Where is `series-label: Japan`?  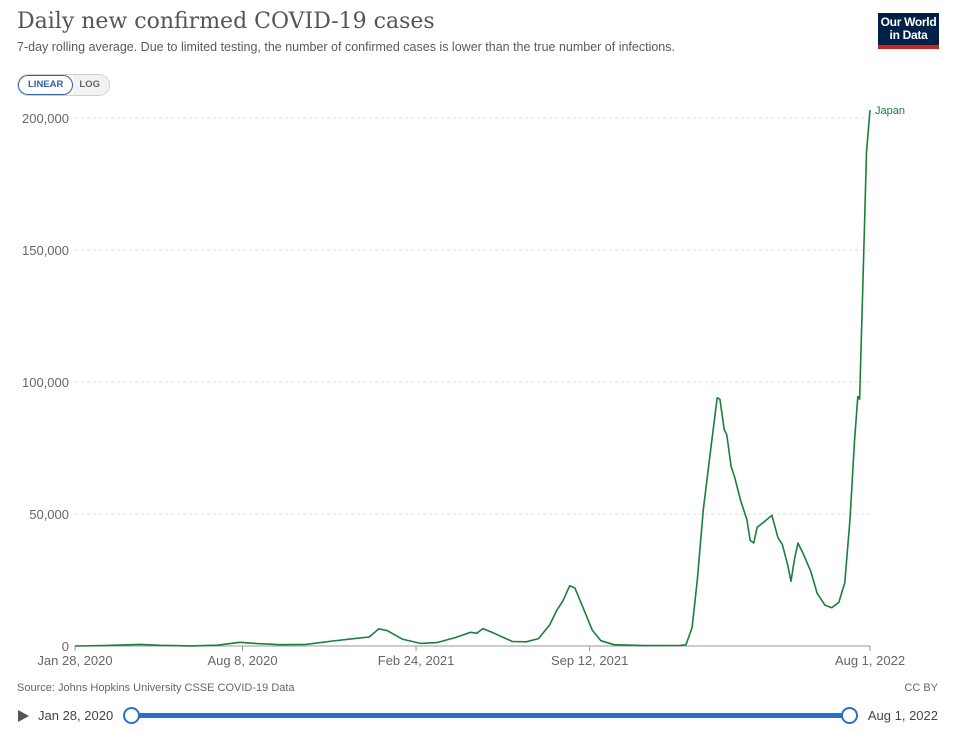
series-label: Japan is located at coordinates (890, 111).